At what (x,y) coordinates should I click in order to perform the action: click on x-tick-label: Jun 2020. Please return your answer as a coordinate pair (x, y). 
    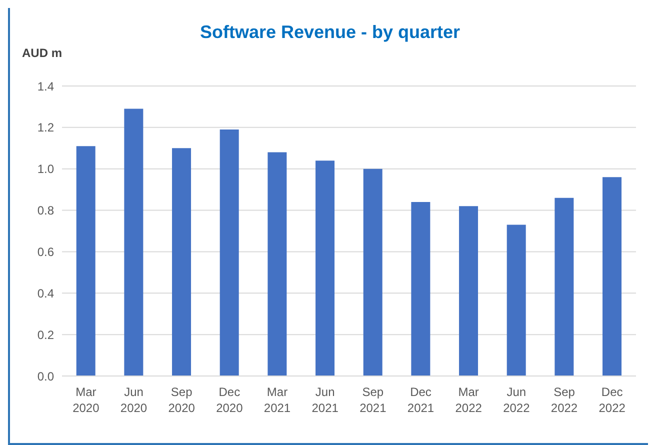
    Looking at the image, I should click on (134, 400).